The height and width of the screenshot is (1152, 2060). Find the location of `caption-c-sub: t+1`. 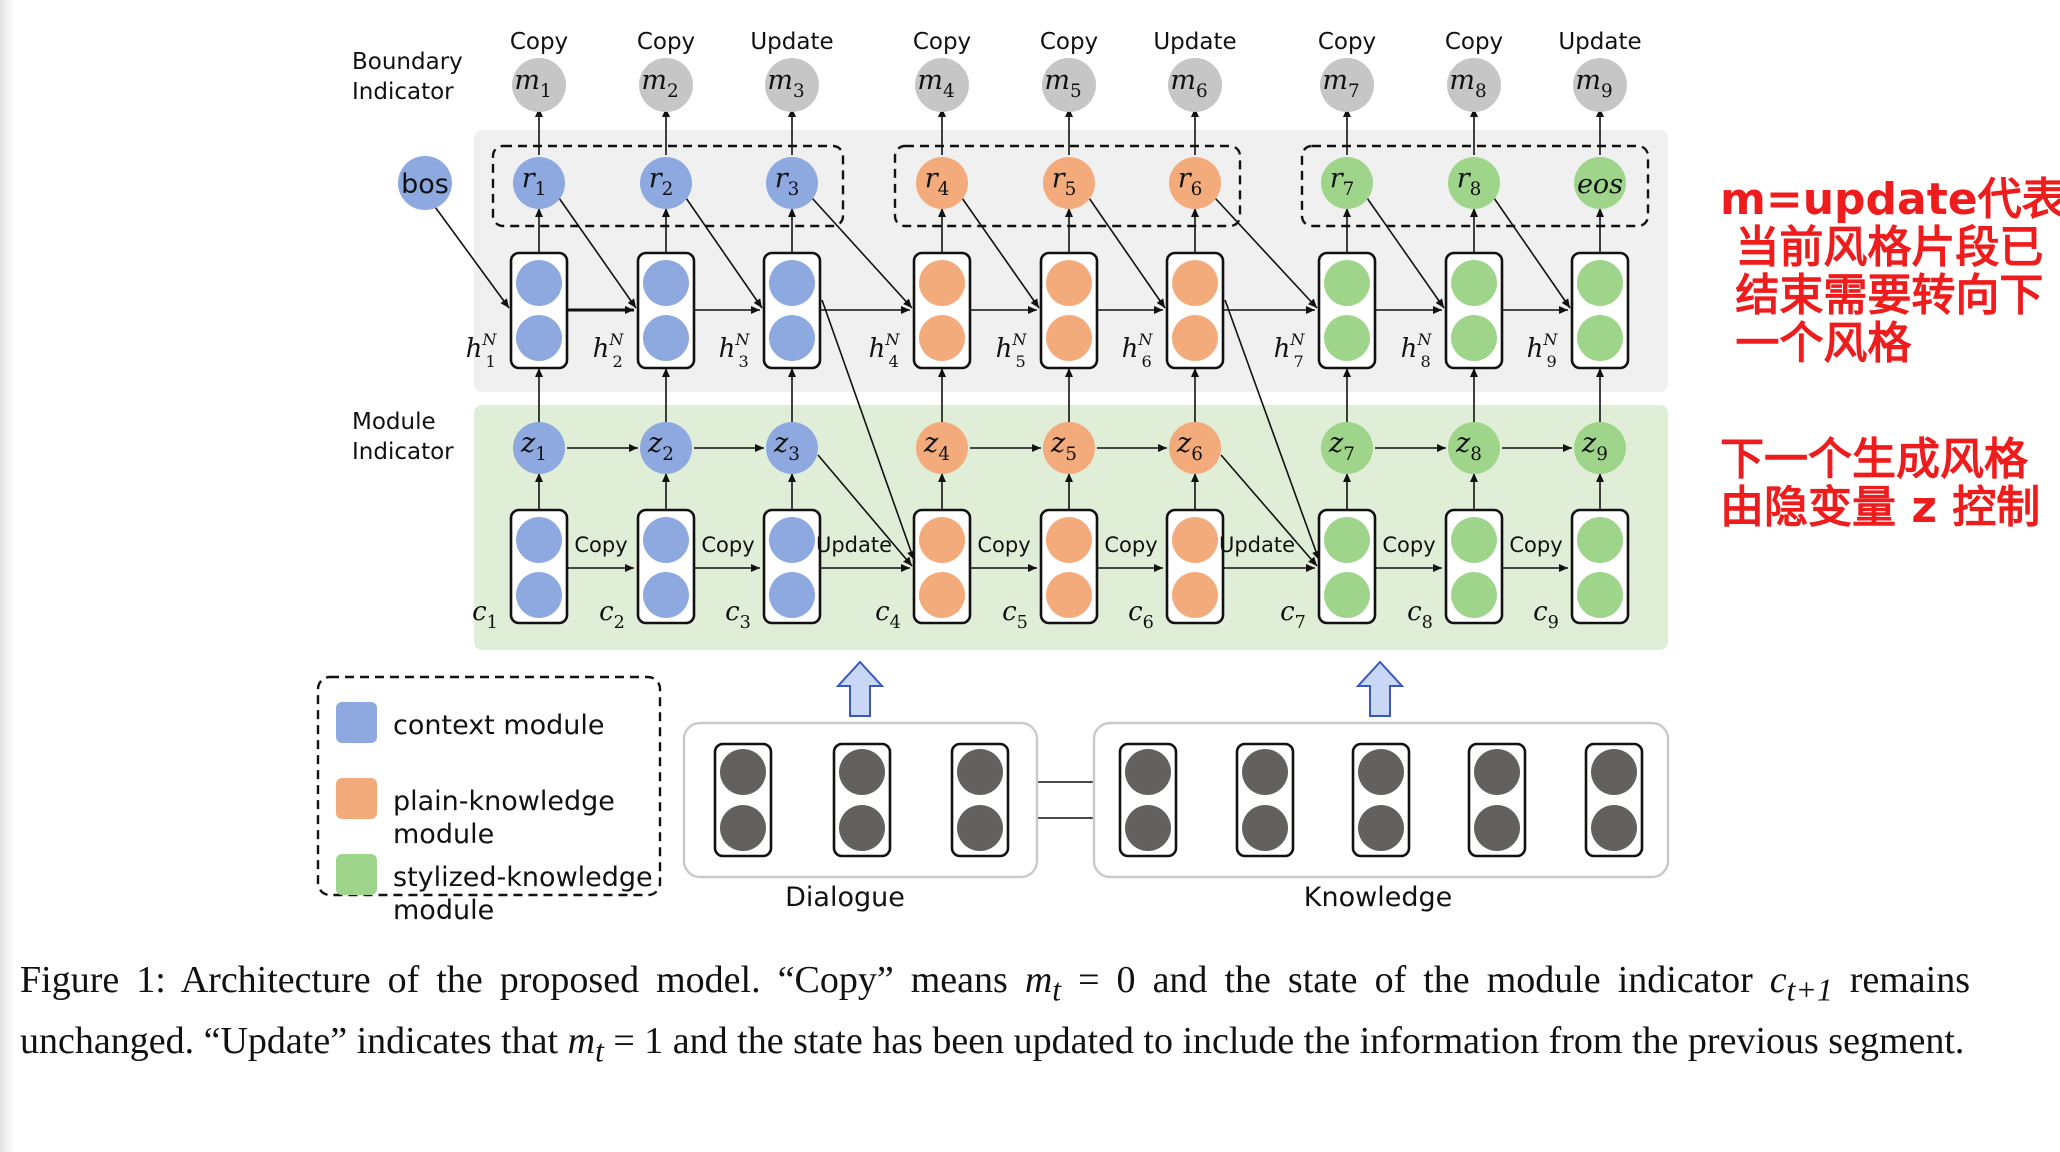

caption-c-sub: t+1 is located at coordinates (1809, 990).